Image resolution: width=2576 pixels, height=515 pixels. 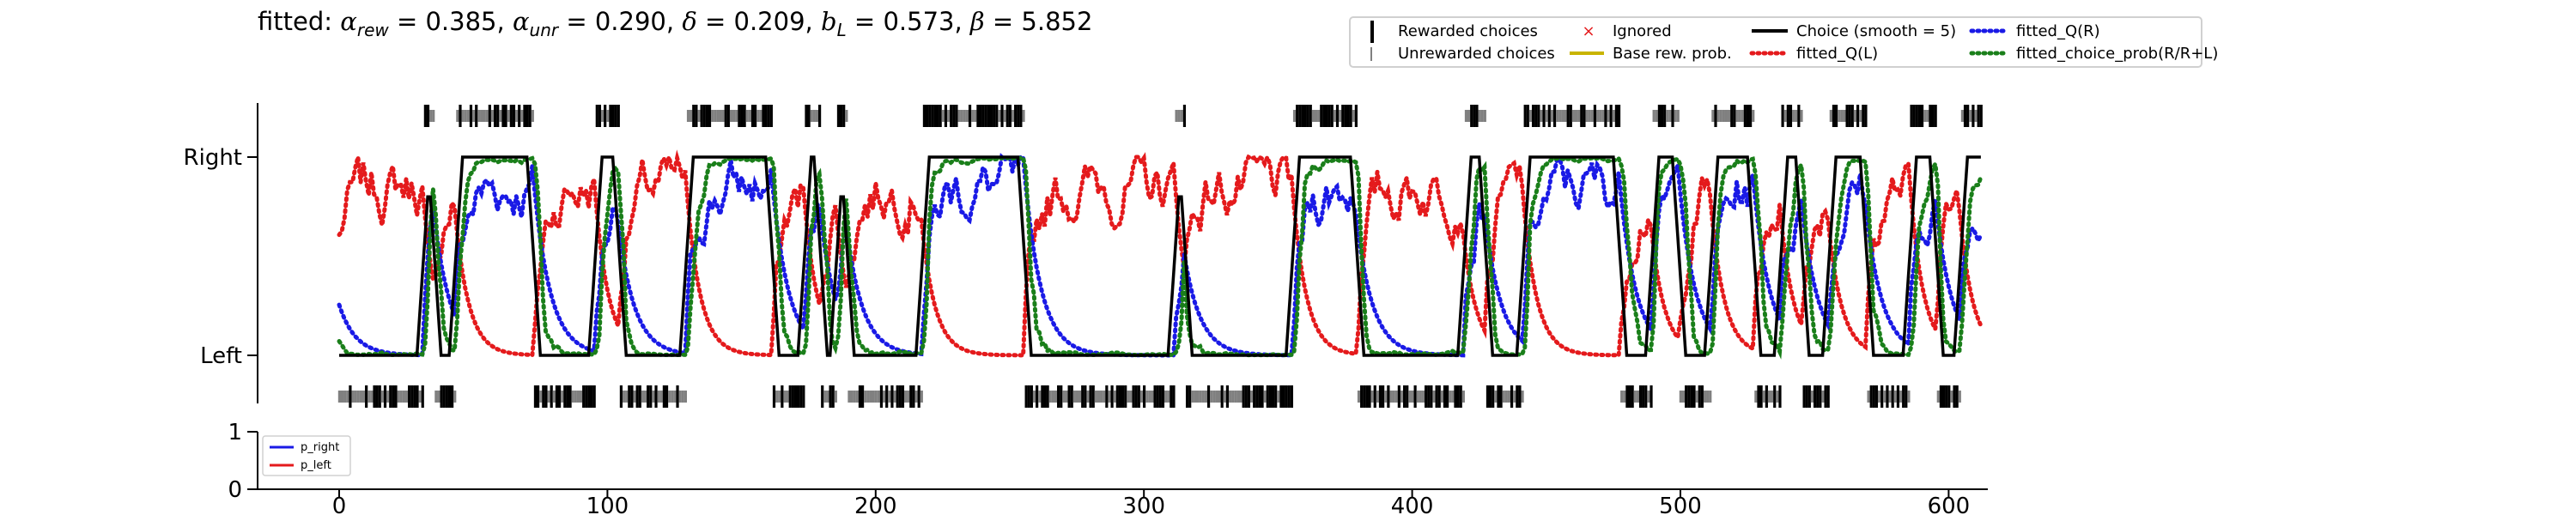 What do you see at coordinates (1672, 54) in the screenshot?
I see `legend-base-label: Base rew. prob.` at bounding box center [1672, 54].